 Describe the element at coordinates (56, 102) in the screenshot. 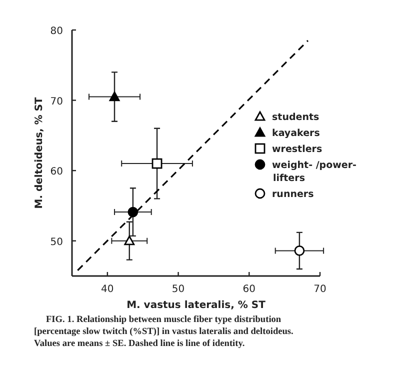

I see `y-tick-label: 70` at that location.